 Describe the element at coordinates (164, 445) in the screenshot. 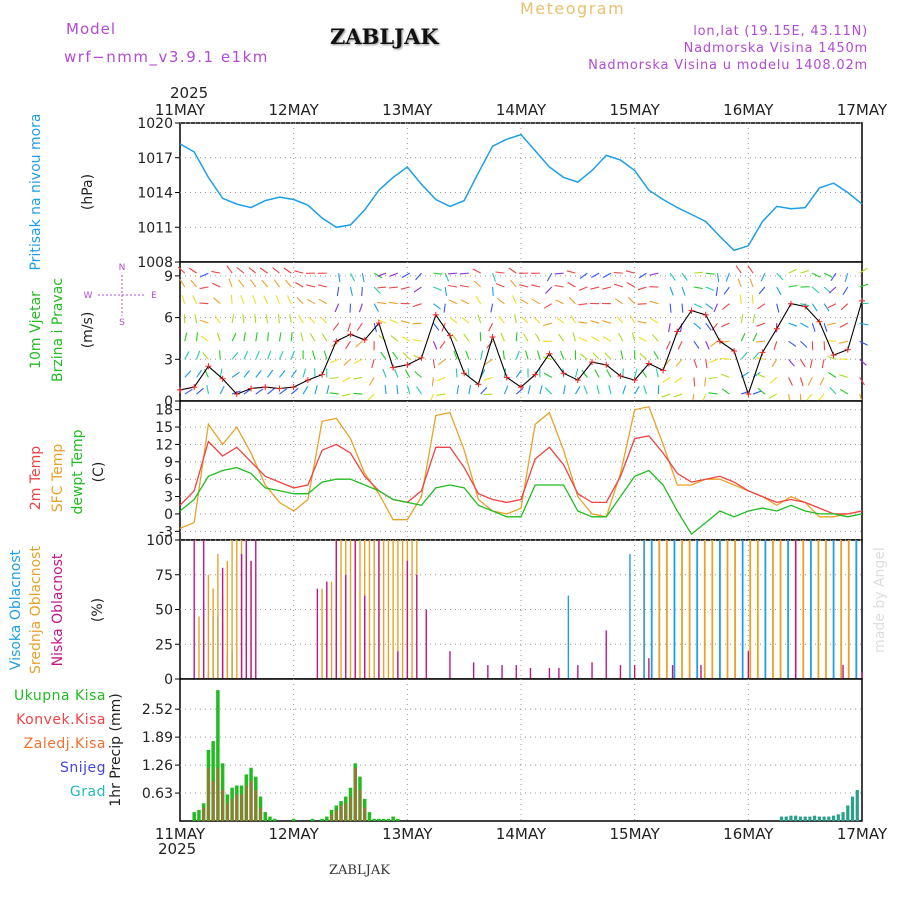

I see `temperature-ytick-label: 12` at that location.